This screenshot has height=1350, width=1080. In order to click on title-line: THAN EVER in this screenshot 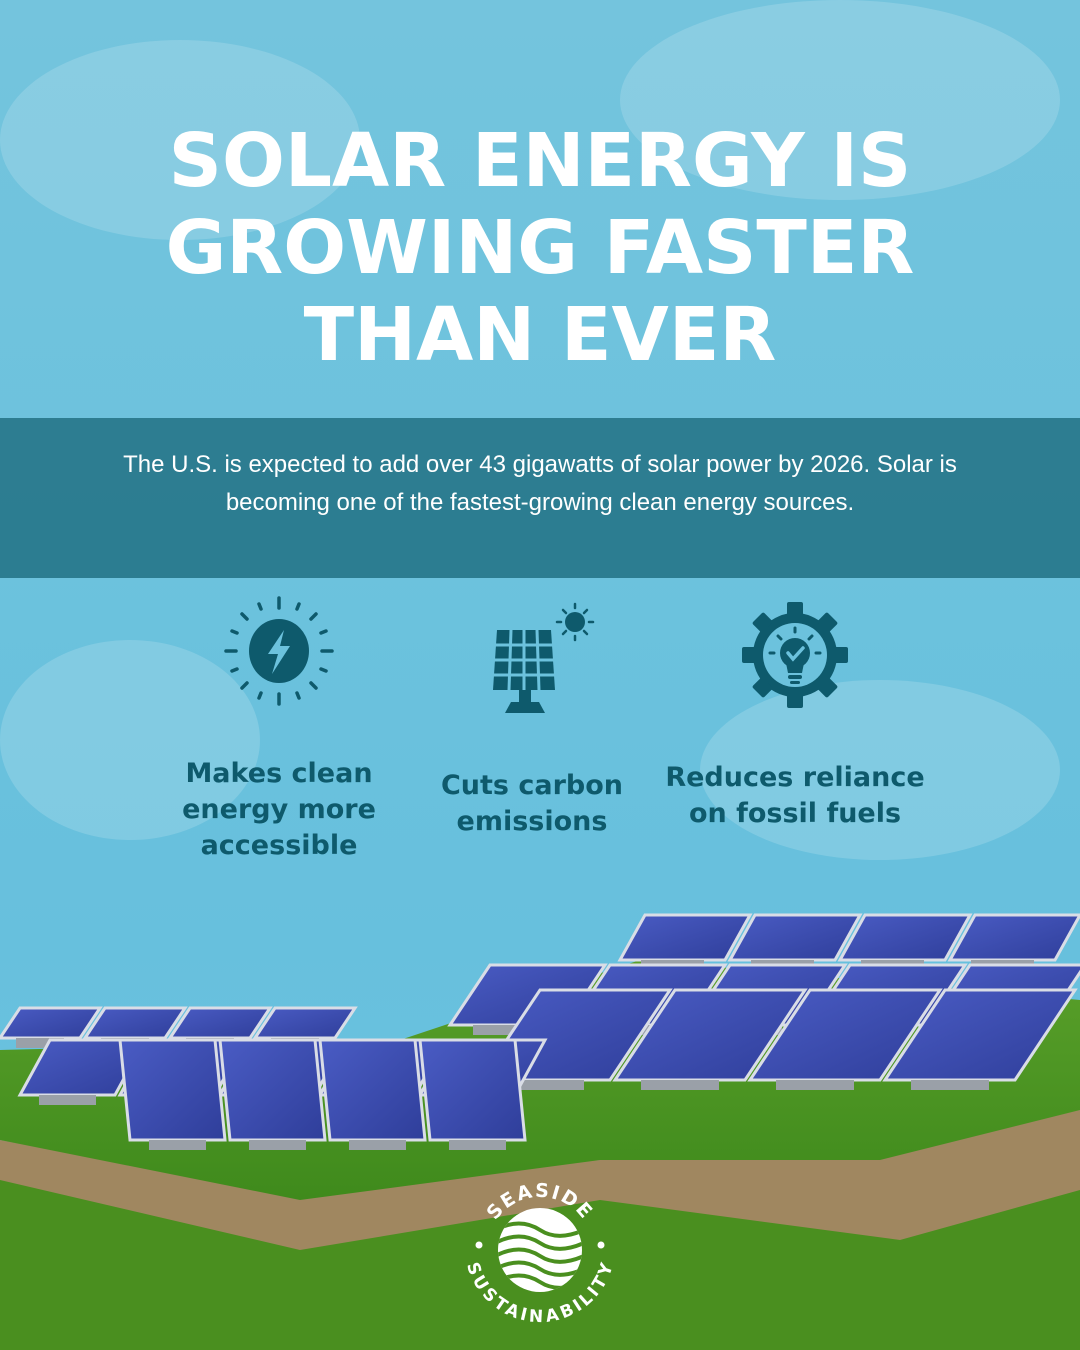, I will do `click(540, 335)`.